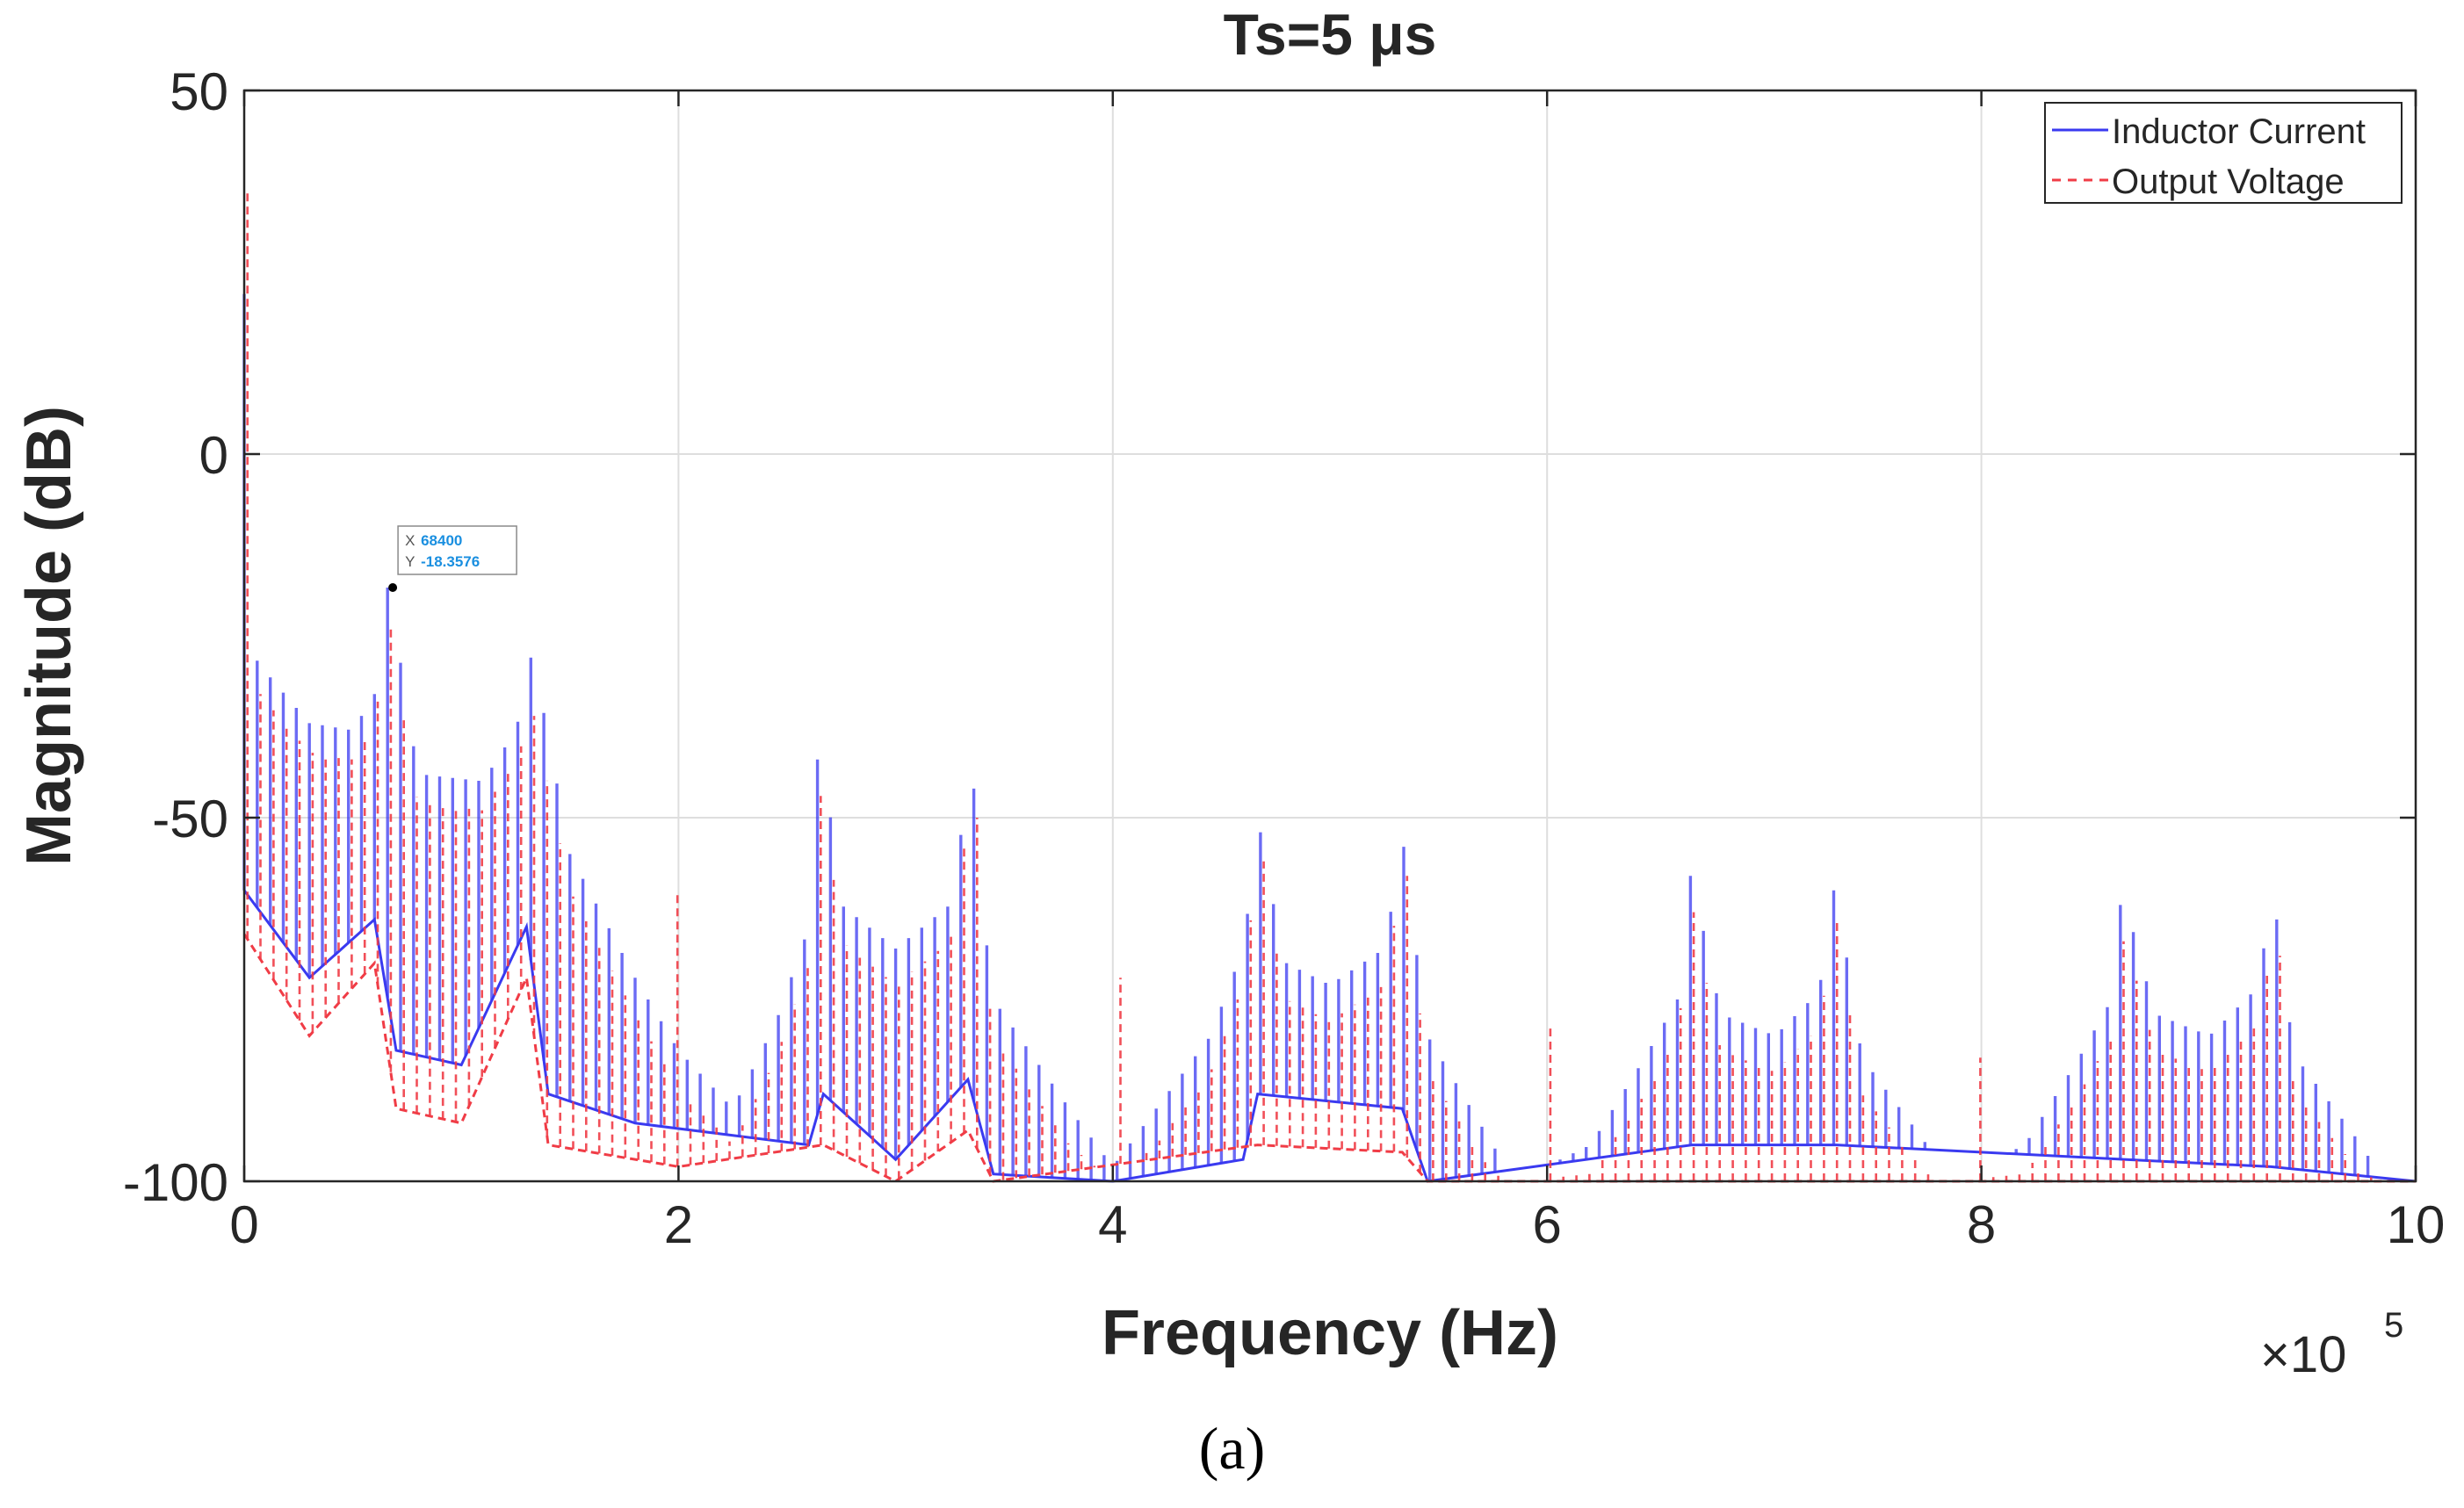 The width and height of the screenshot is (2464, 1508). What do you see at coordinates (1232, 1448) in the screenshot?
I see `figure-caption: (a)` at bounding box center [1232, 1448].